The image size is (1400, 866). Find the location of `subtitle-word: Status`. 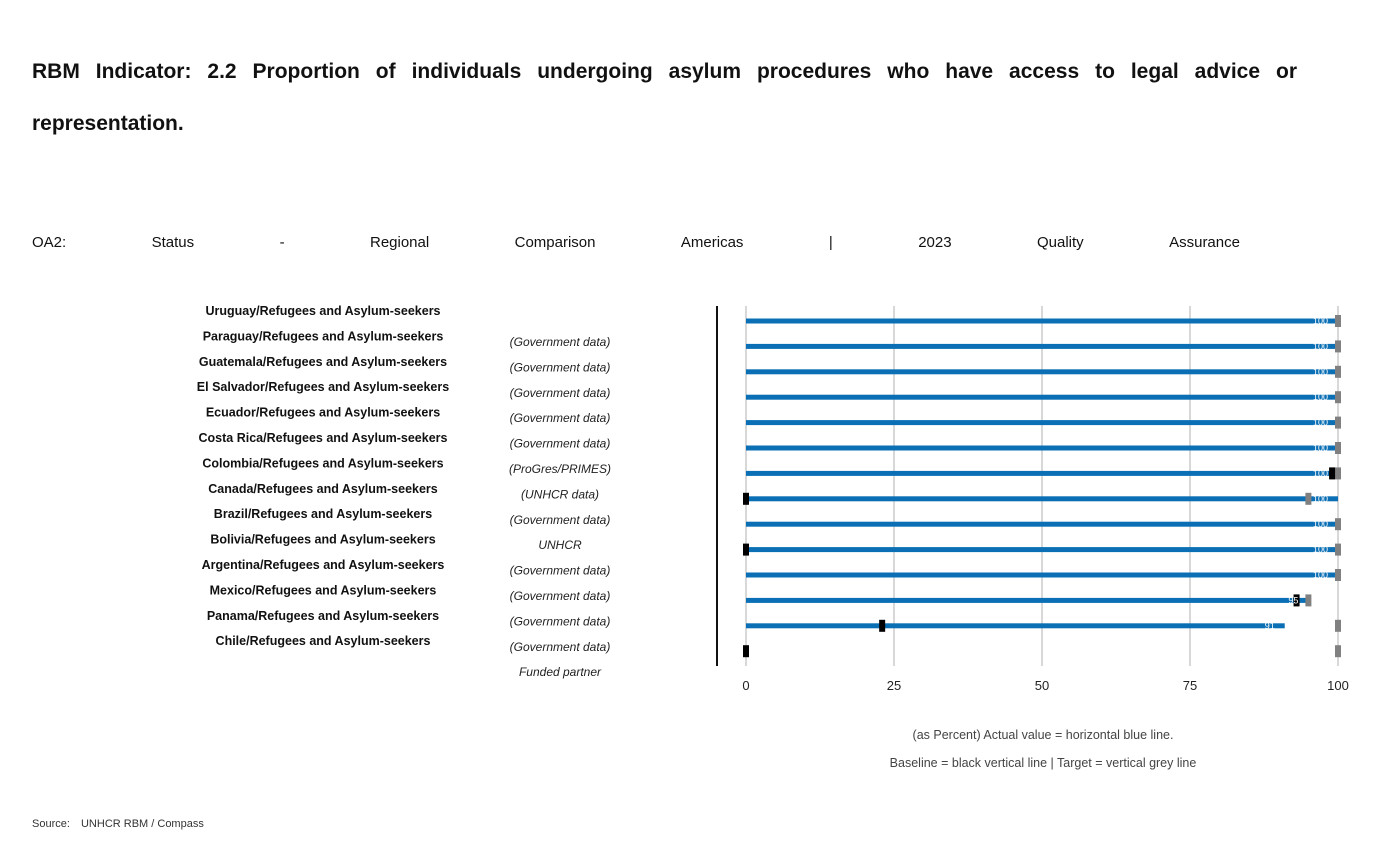

subtitle-word: Status is located at coordinates (173, 242).